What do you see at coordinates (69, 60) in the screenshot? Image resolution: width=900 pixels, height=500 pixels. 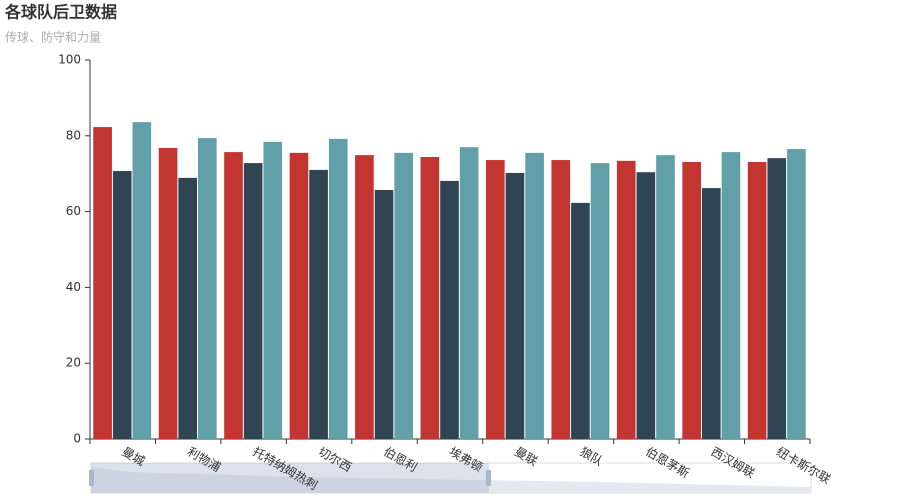 I see `y-tick-label: 100` at bounding box center [69, 60].